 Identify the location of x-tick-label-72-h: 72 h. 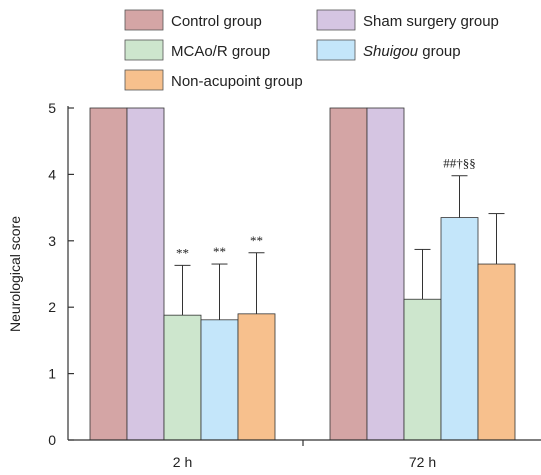
(422, 462).